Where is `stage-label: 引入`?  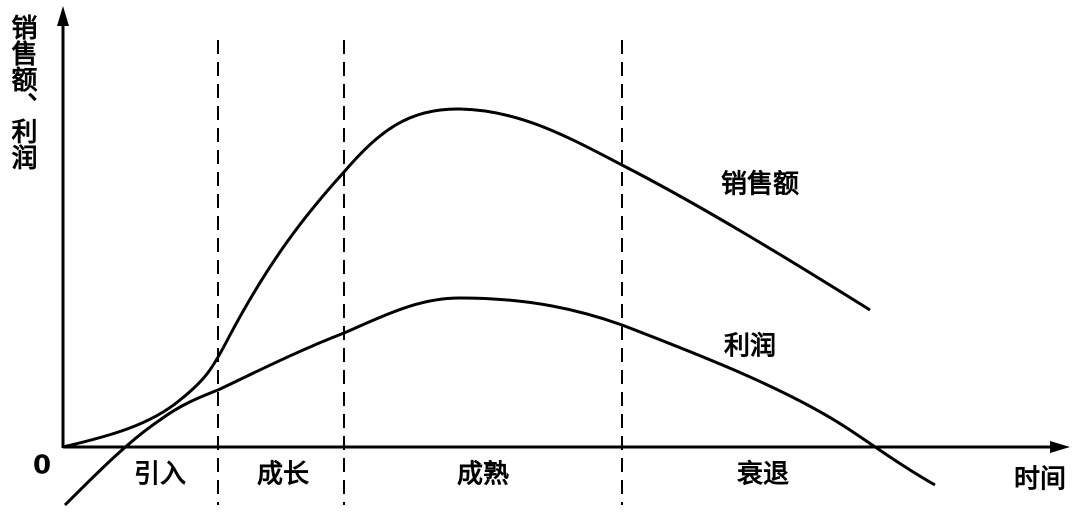
stage-label: 引入 is located at coordinates (160, 475).